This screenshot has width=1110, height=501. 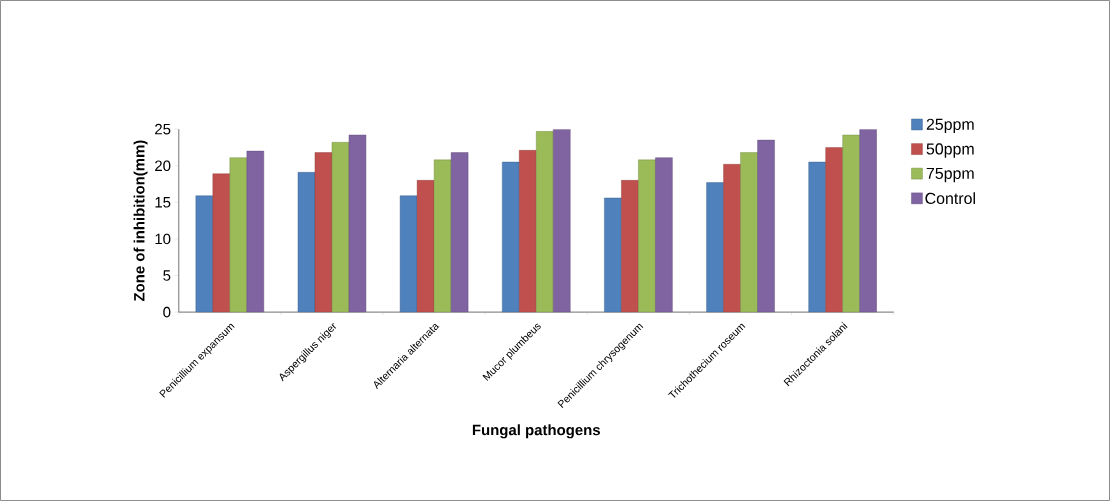 What do you see at coordinates (163, 129) in the screenshot?
I see `y-tick-label: 25` at bounding box center [163, 129].